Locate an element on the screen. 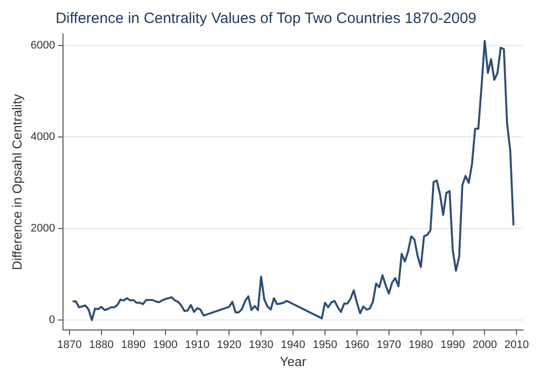 Image resolution: width=540 pixels, height=378 pixels. x-tick-label: 1960 is located at coordinates (357, 344).